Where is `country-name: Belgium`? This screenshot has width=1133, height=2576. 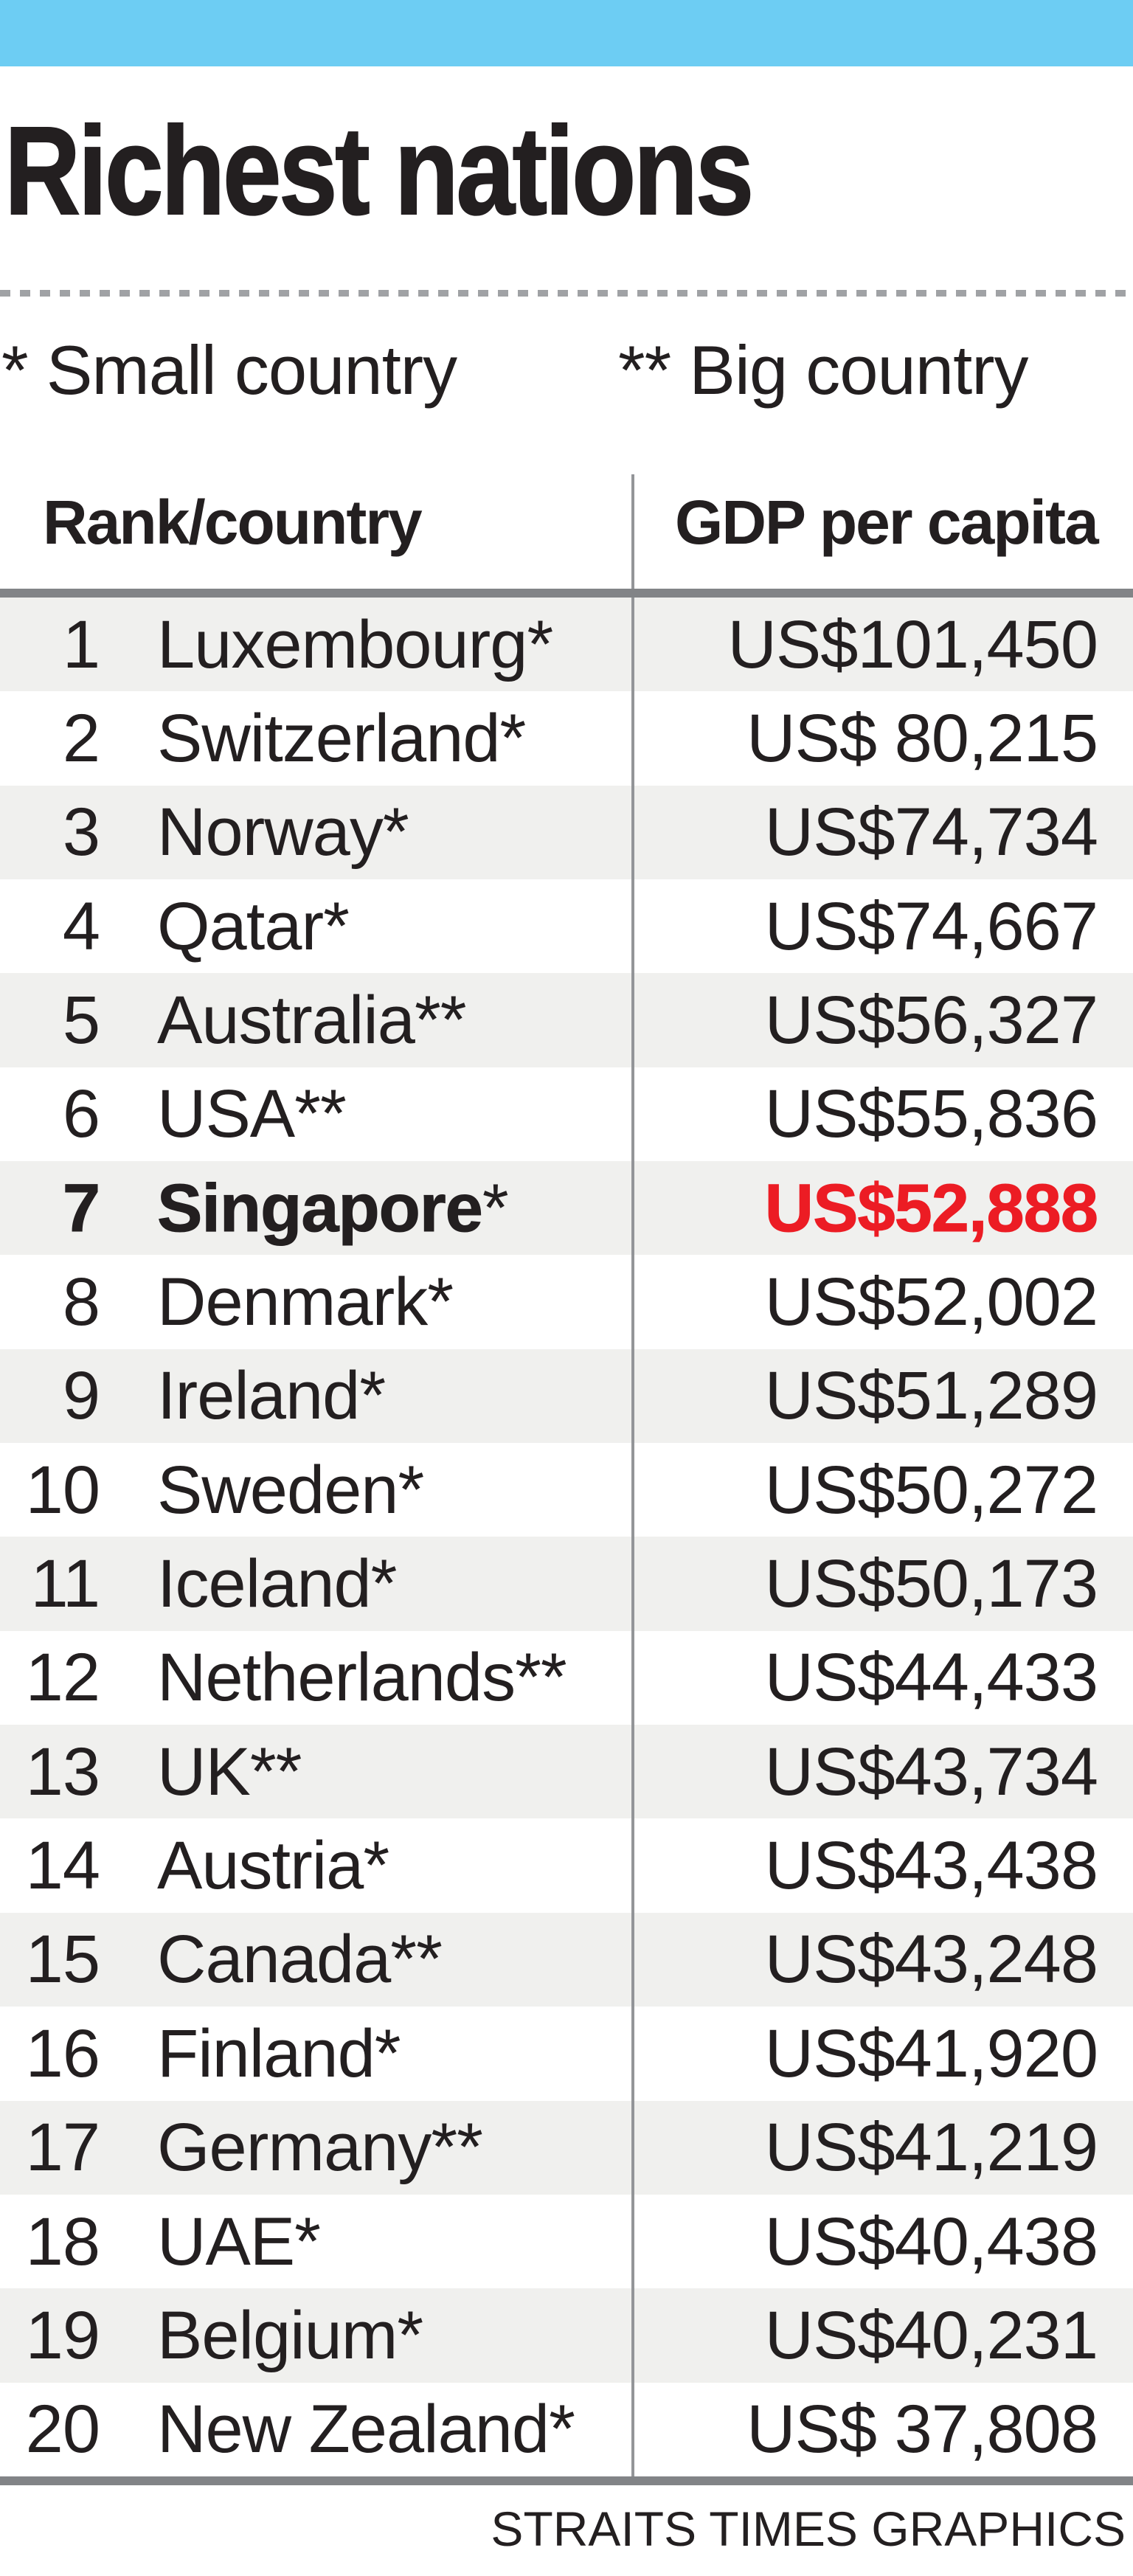
country-name: Belgium is located at coordinates (278, 2335).